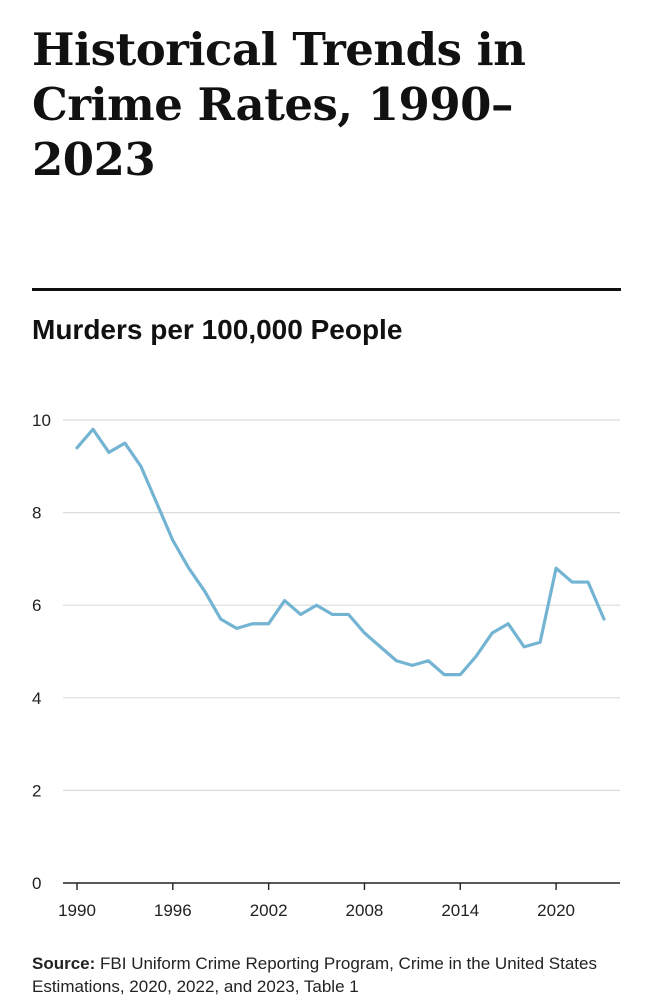  What do you see at coordinates (587, 581) in the screenshot?
I see `data-point-2022` at bounding box center [587, 581].